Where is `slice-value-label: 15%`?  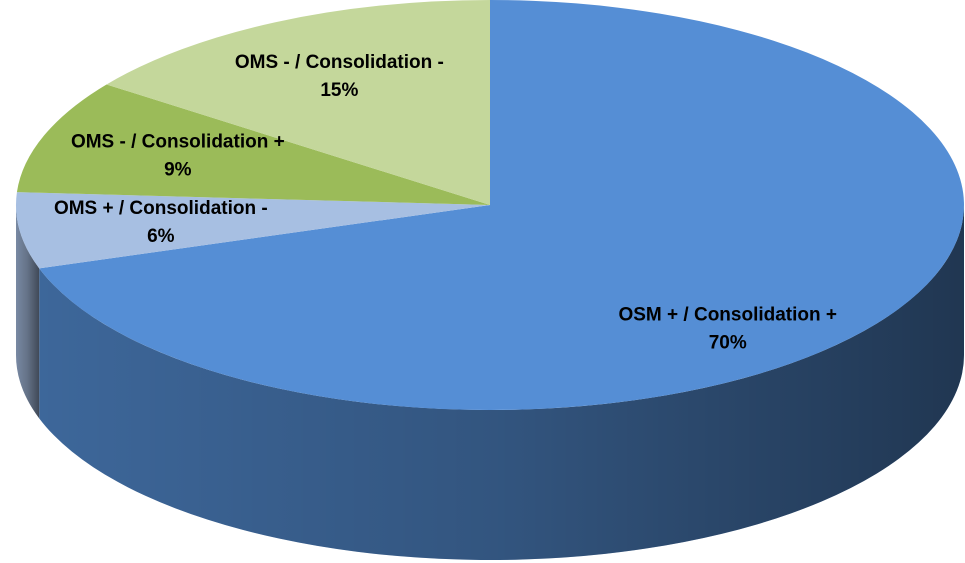
slice-value-label: 15% is located at coordinates (339, 90).